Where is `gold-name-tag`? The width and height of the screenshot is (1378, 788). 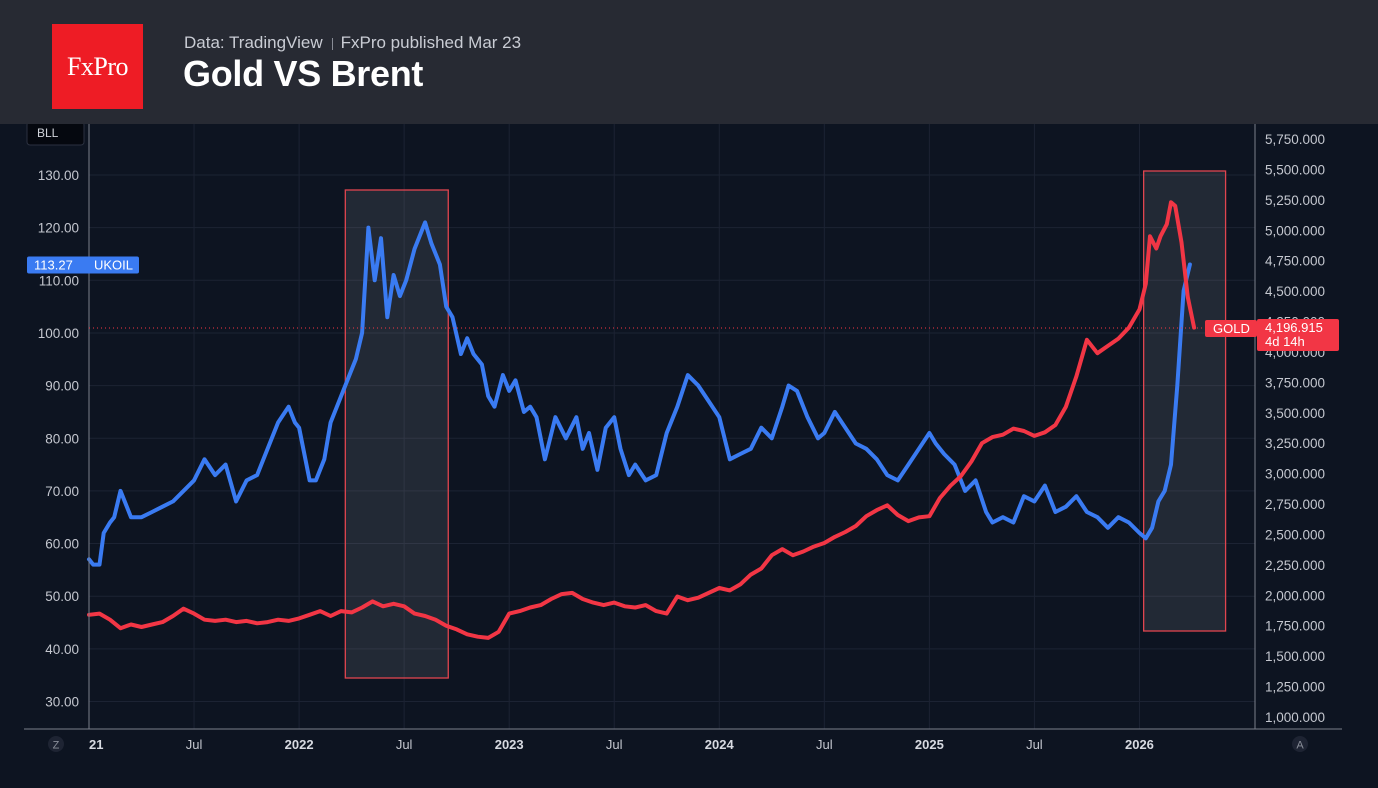 gold-name-tag is located at coordinates (1231, 328).